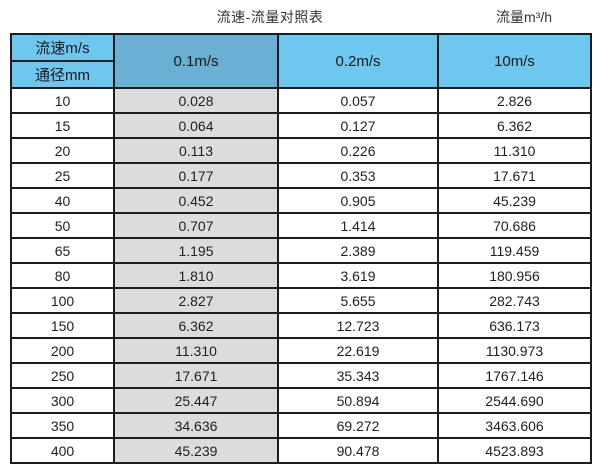  What do you see at coordinates (196, 61) in the screenshot?
I see `velocity-column-header: 0.1m/s` at bounding box center [196, 61].